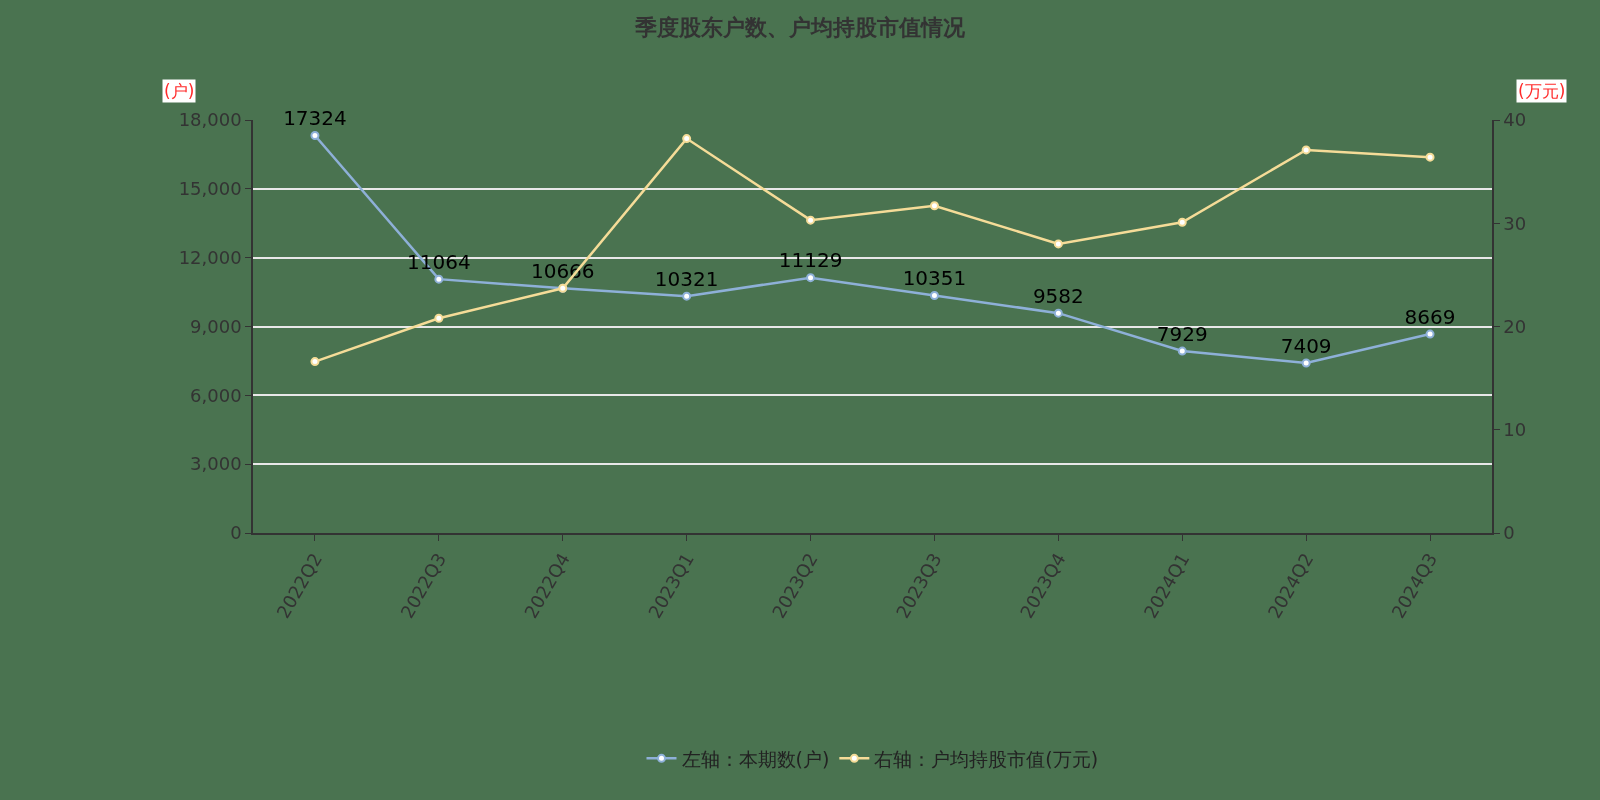 This screenshot has width=1600, height=800. What do you see at coordinates (686, 278) in the screenshot?
I see `data-label: 10321` at bounding box center [686, 278].